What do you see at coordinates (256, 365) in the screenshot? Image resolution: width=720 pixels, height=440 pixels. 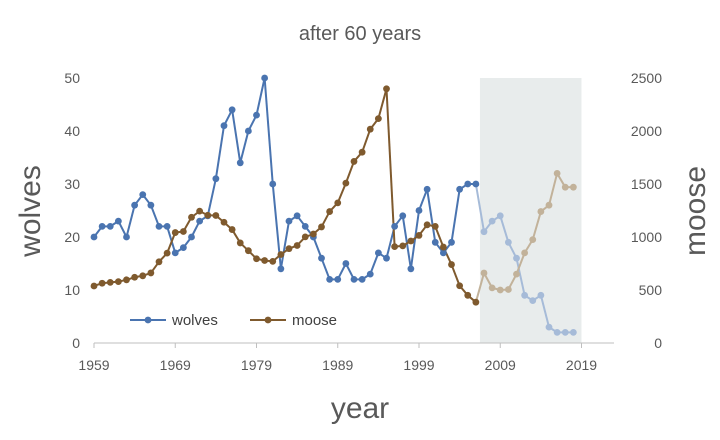 I see `x-tick-label: 1979` at bounding box center [256, 365].